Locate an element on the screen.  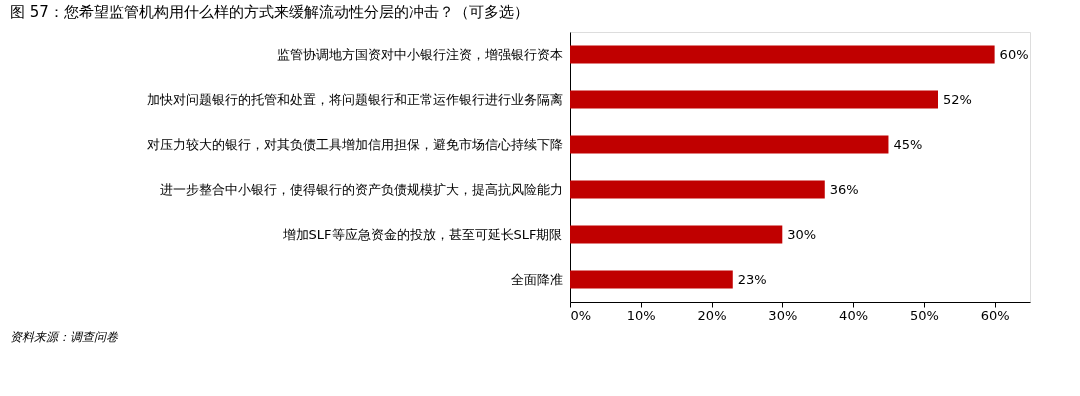
data-label: 30% is located at coordinates (802, 234).